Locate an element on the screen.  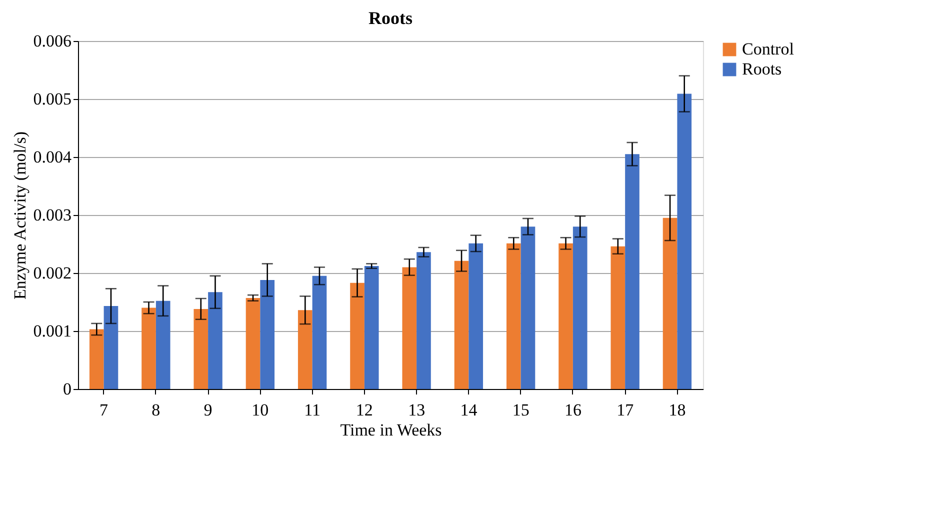
legend-label: Control is located at coordinates (768, 49).